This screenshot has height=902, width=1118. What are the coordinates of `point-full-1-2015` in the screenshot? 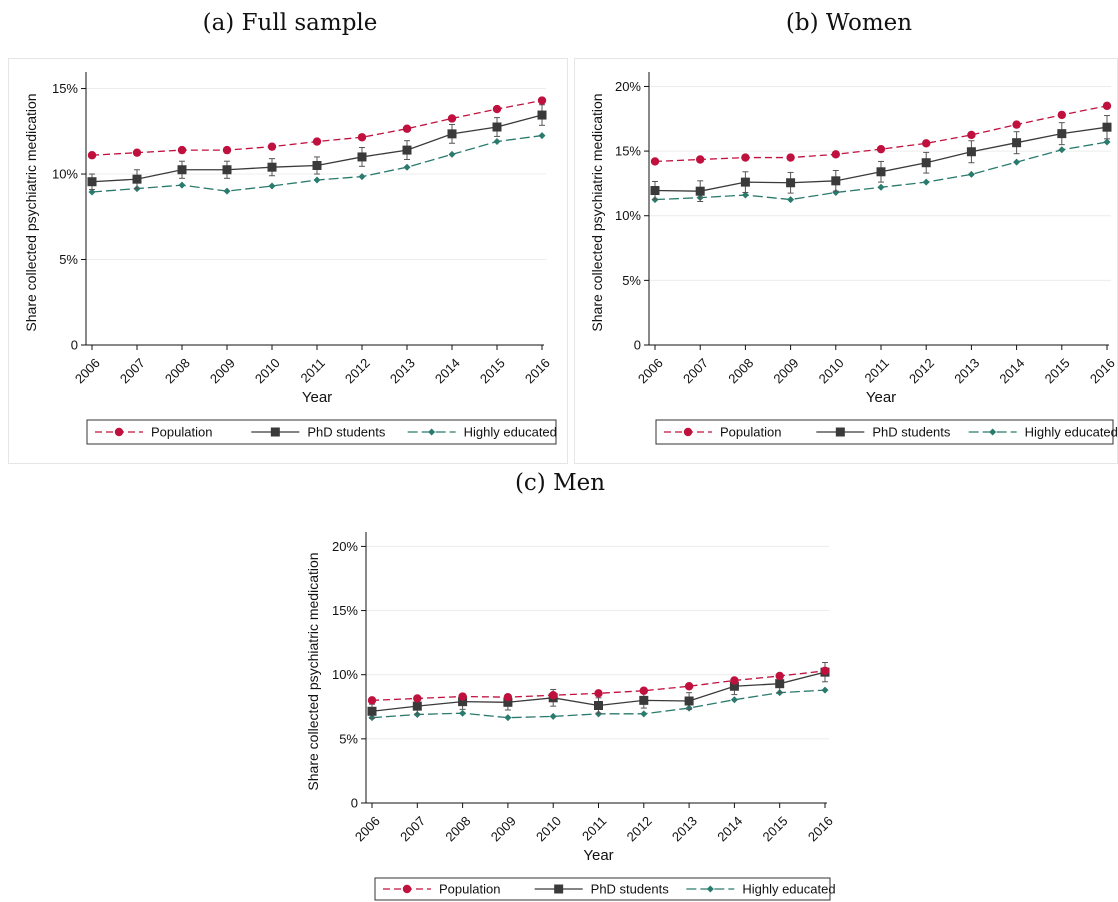 It's located at (497, 127).